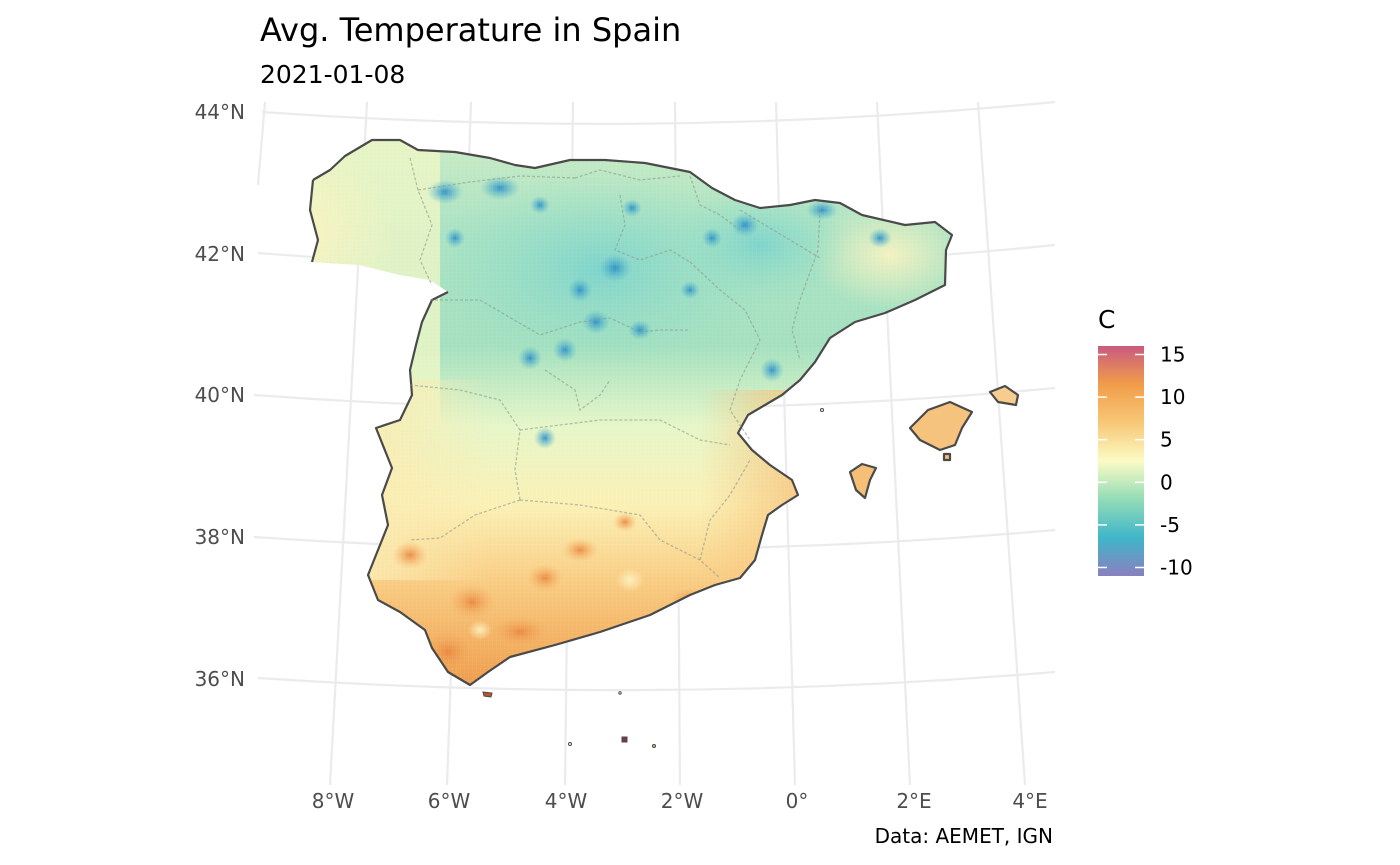 The height and width of the screenshot is (865, 1400). What do you see at coordinates (1145, 442) in the screenshot?
I see `temperature-legend: C 15 10 5 0 -5 -10` at bounding box center [1145, 442].